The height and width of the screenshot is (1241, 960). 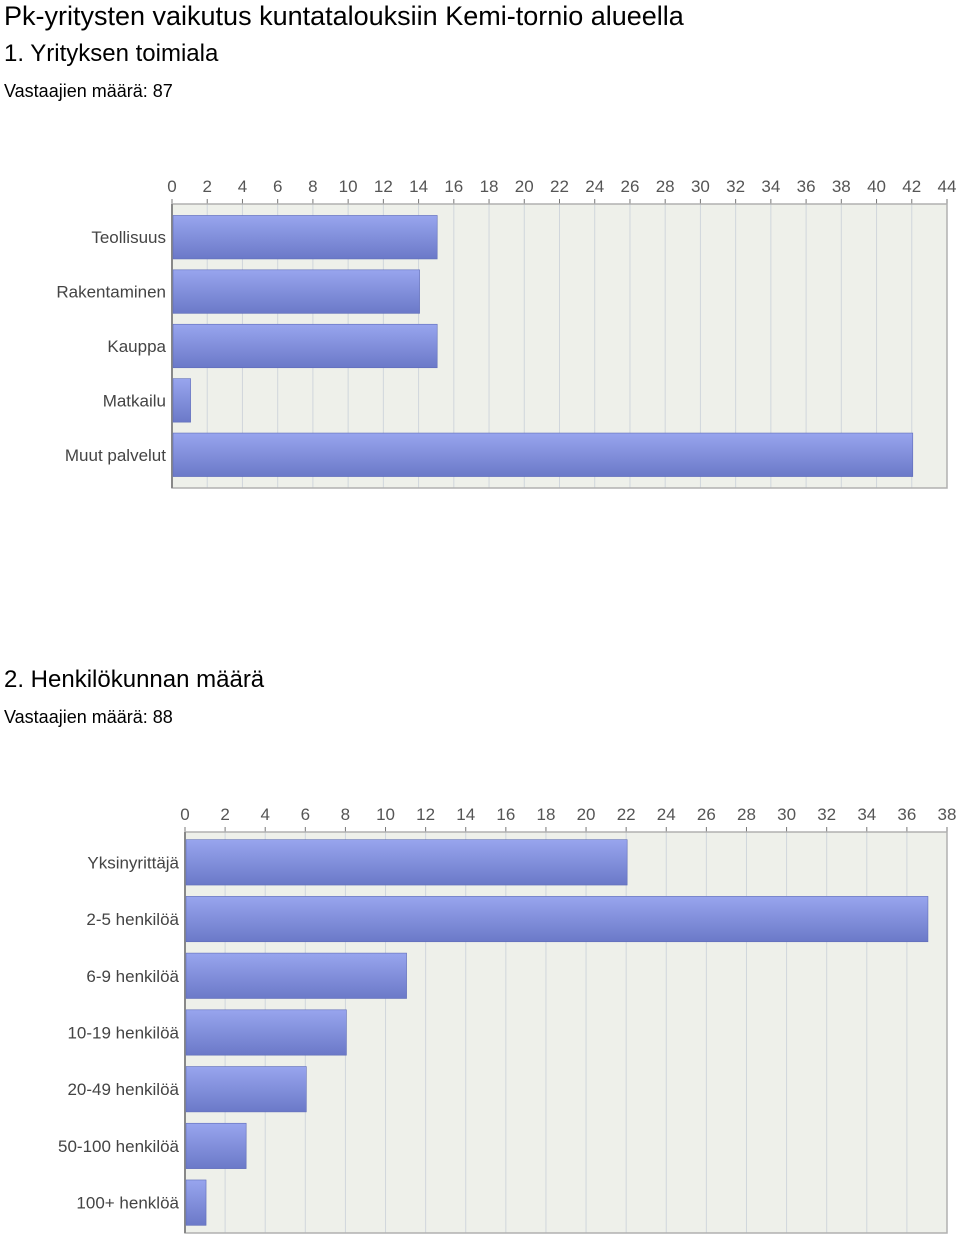 I want to click on category-label: Yksinyrittäjä, so click(x=133, y=862).